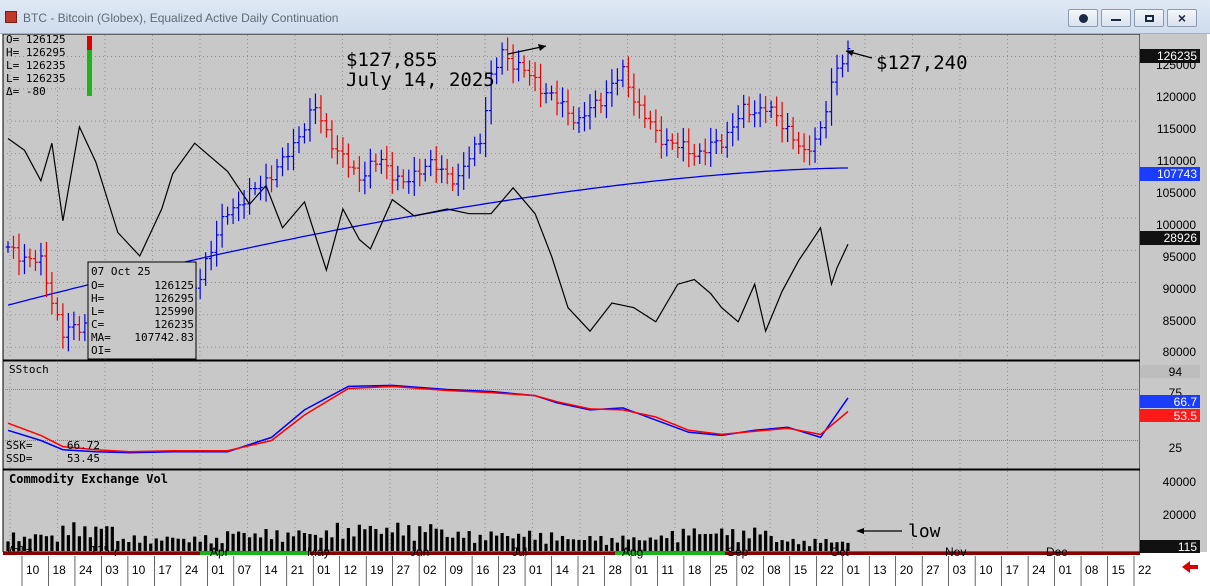 The image size is (1210, 586). I want to click on annotation-arrowhead-icon, so click(860, 531).